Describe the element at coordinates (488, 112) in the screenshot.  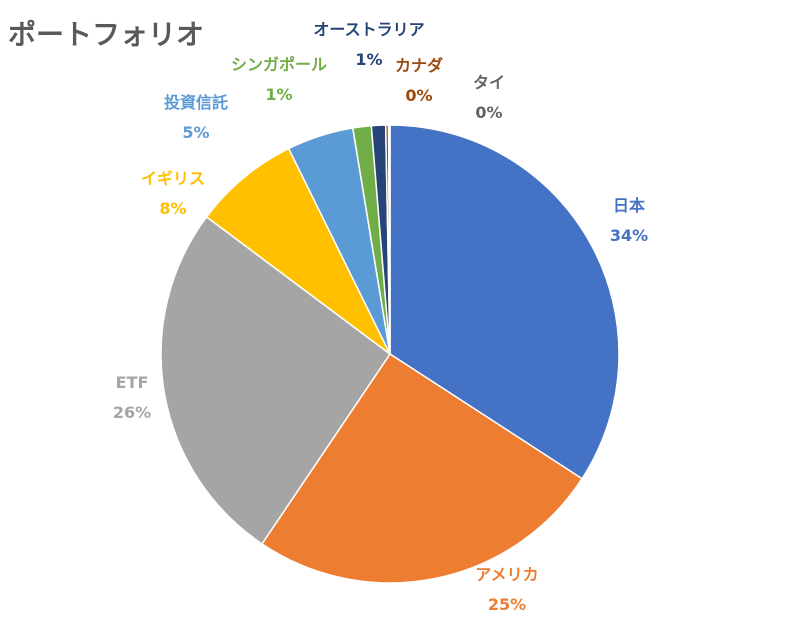
I see `slice-label-percent-8: 0%` at that location.